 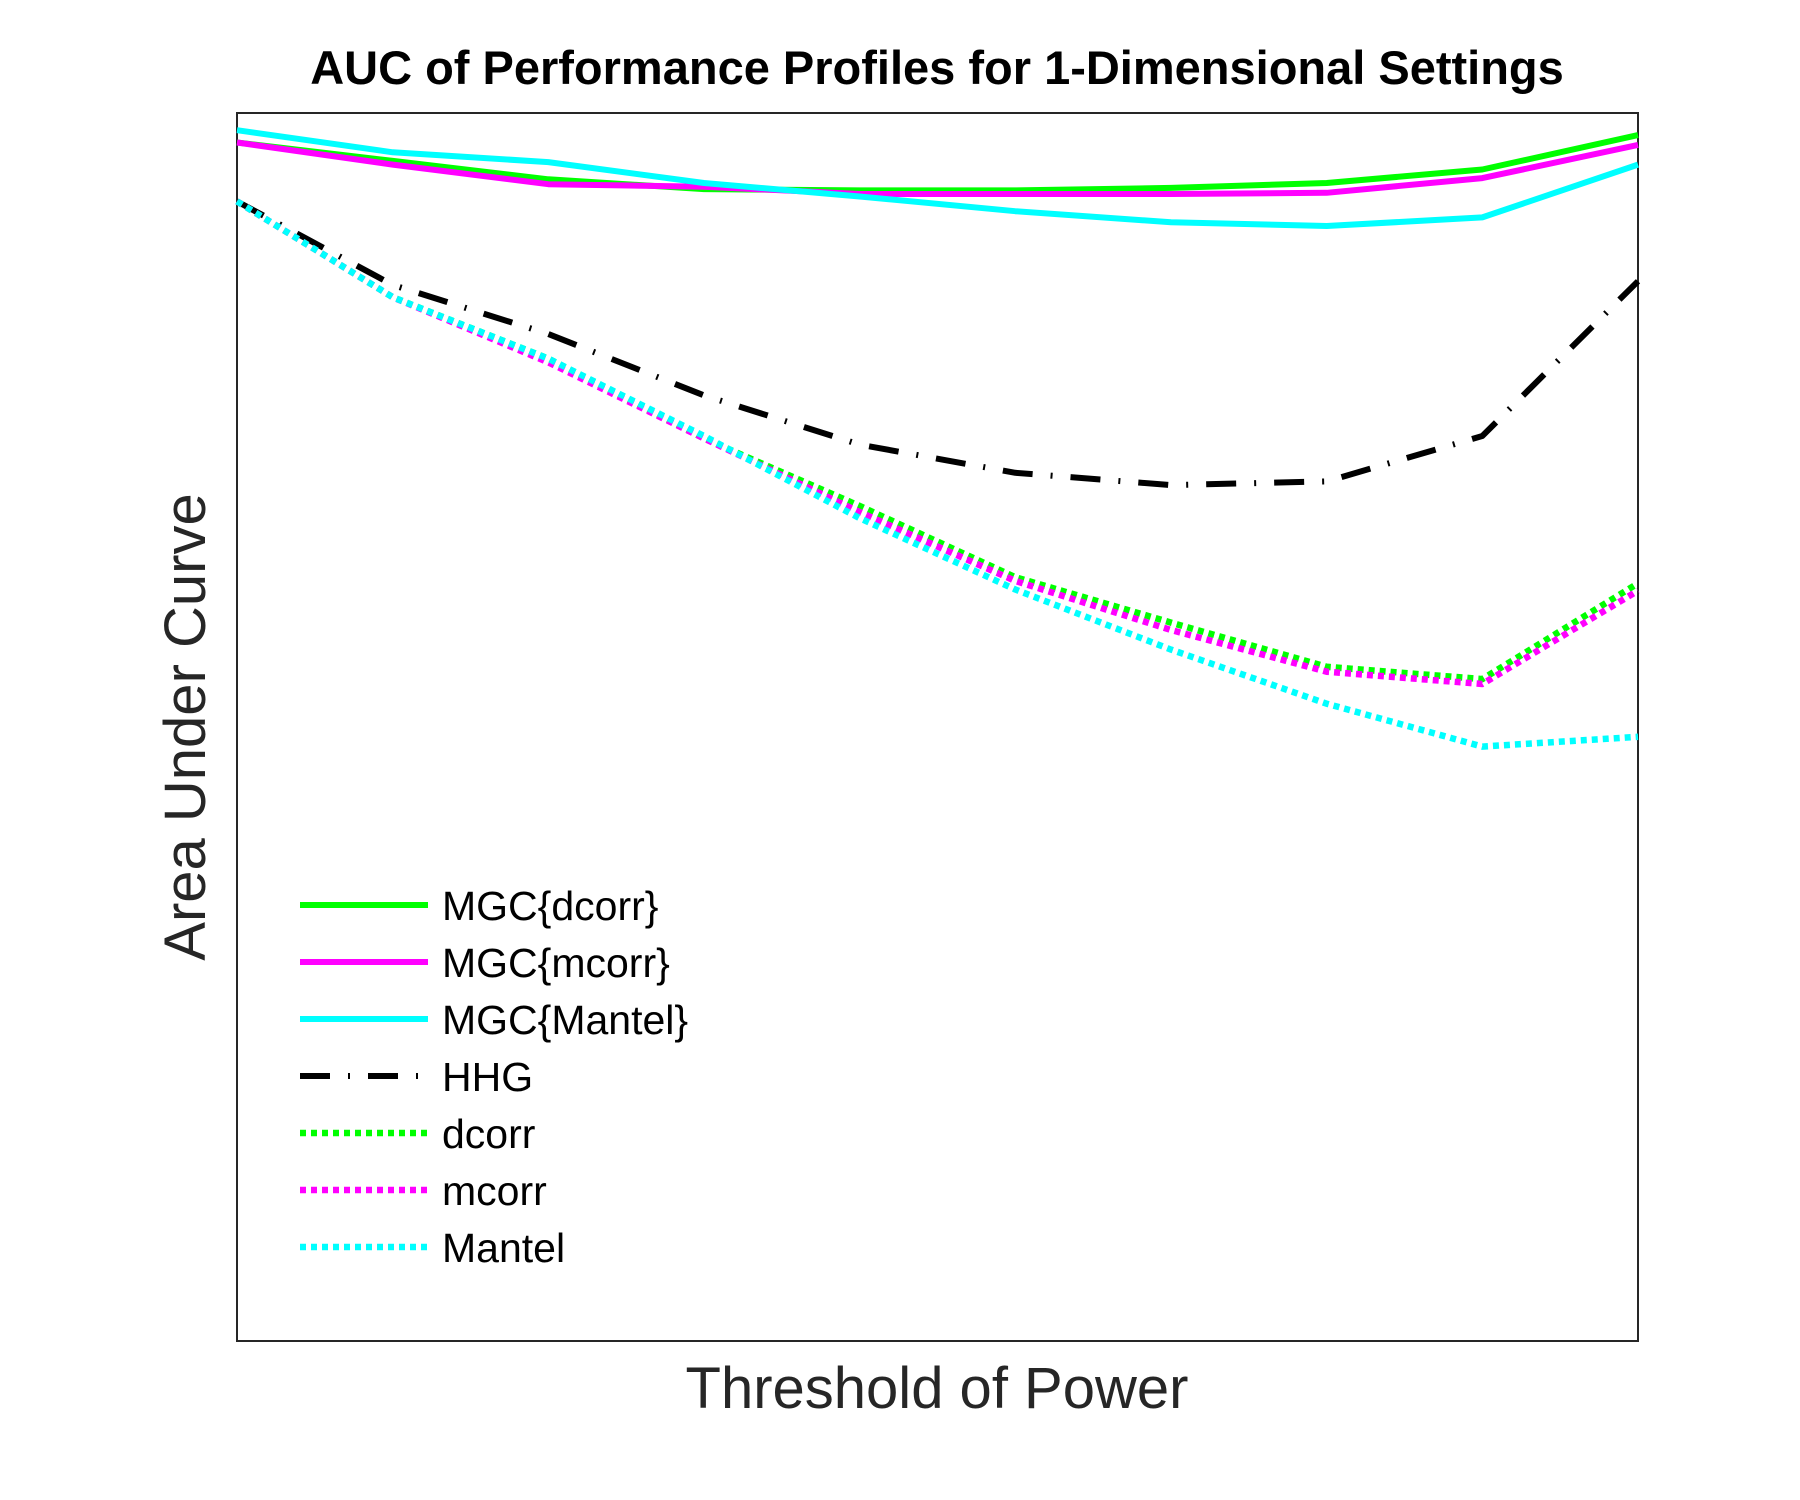 I want to click on legend-entry-mantel: Mantel, so click(x=432, y=1248).